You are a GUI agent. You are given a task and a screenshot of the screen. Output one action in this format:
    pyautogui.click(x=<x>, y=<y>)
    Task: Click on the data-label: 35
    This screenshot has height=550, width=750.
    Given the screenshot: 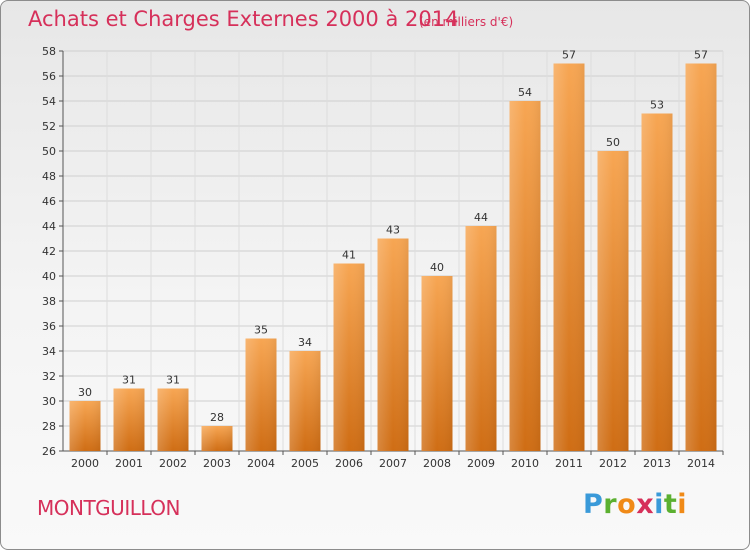 What is the action you would take?
    pyautogui.click(x=261, y=330)
    